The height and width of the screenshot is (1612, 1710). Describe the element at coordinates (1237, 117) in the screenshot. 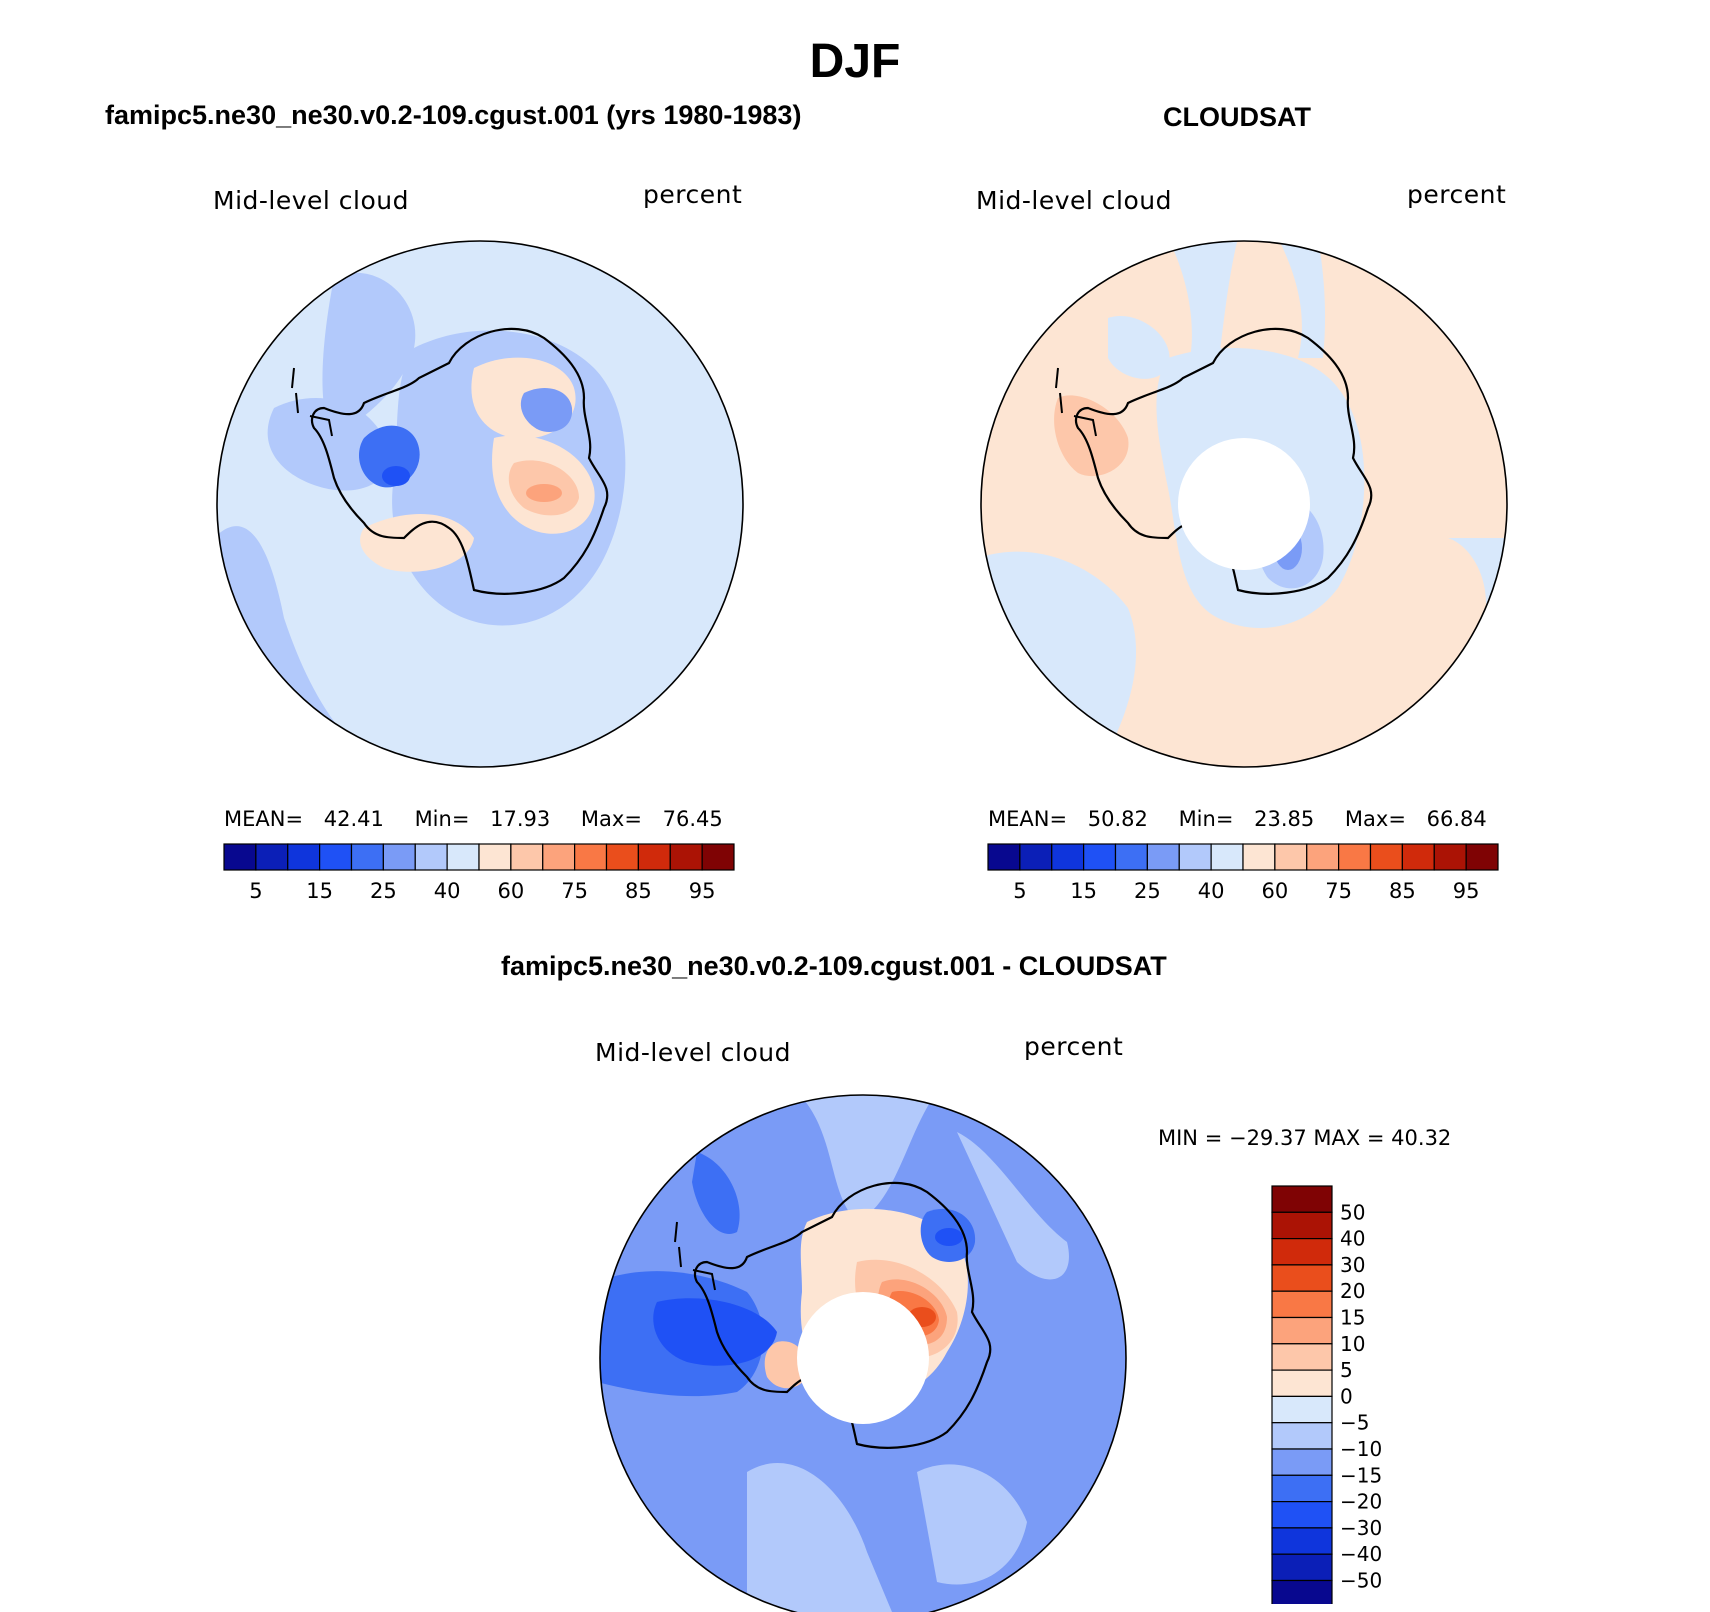

I see `panel-2-title: CLOUDSAT` at that location.